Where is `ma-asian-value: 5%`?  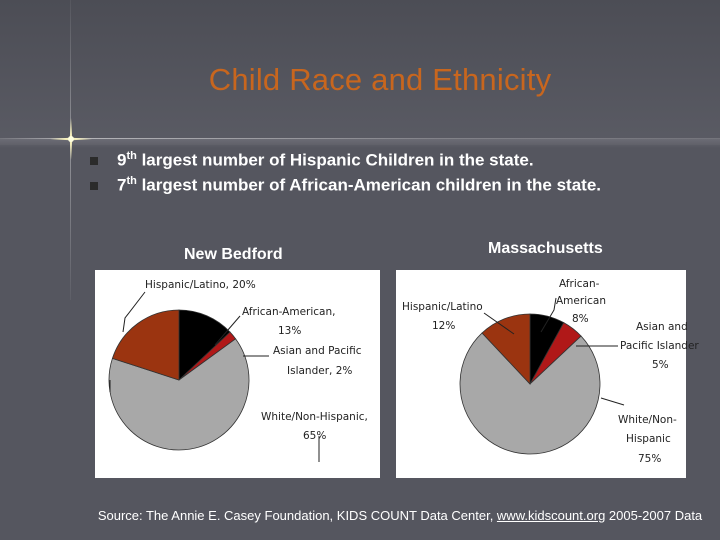 ma-asian-value: 5% is located at coordinates (660, 365).